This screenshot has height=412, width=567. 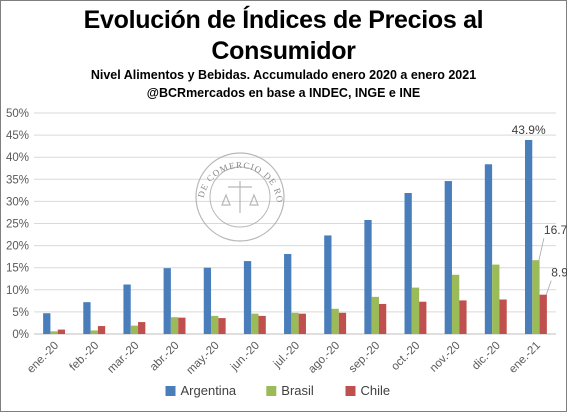 What do you see at coordinates (278, 390) in the screenshot?
I see `legend: Argentina Brasil Chile` at bounding box center [278, 390].